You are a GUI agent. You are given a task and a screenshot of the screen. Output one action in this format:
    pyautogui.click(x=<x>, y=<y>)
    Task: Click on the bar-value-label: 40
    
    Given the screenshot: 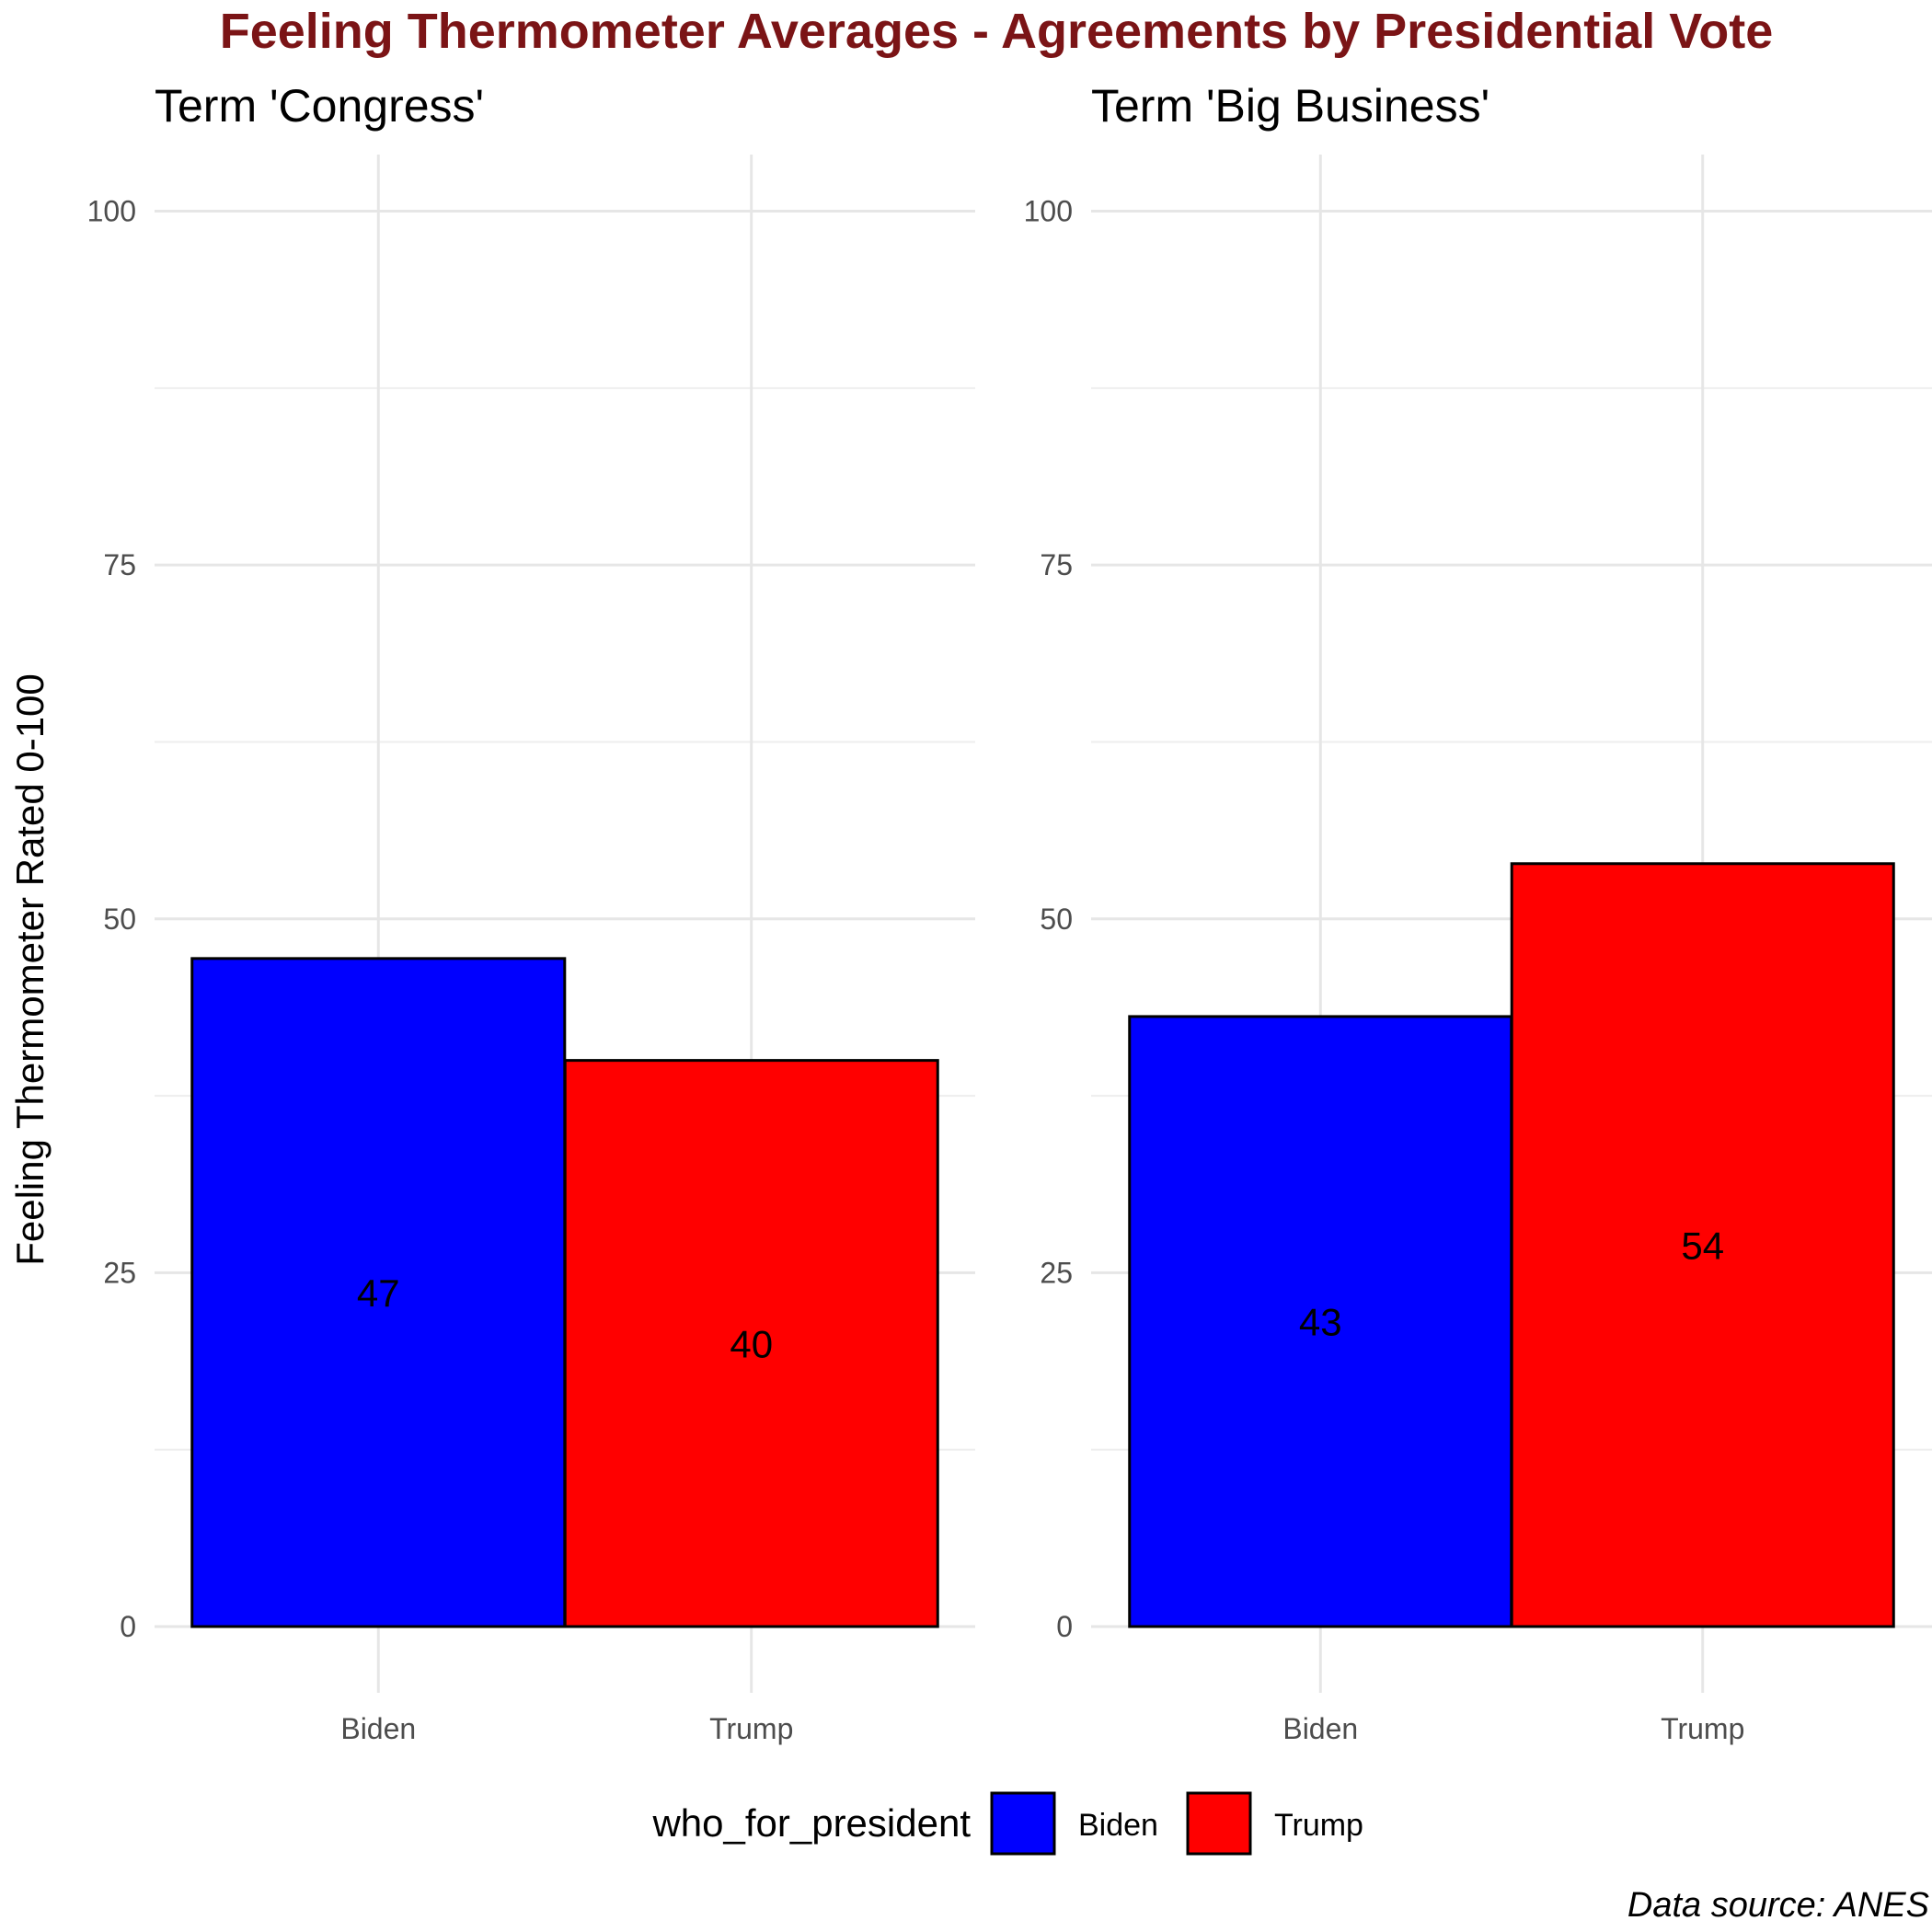 What is the action you would take?
    pyautogui.click(x=751, y=1343)
    